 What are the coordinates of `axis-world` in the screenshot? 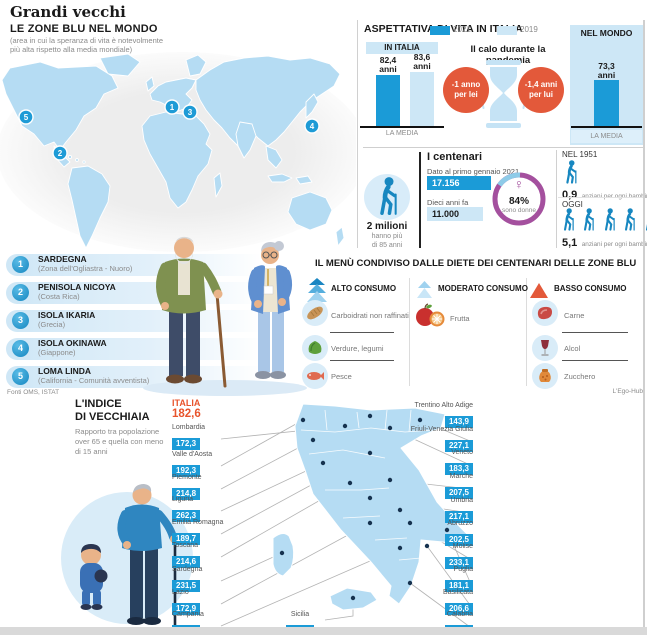 It's located at (606, 127).